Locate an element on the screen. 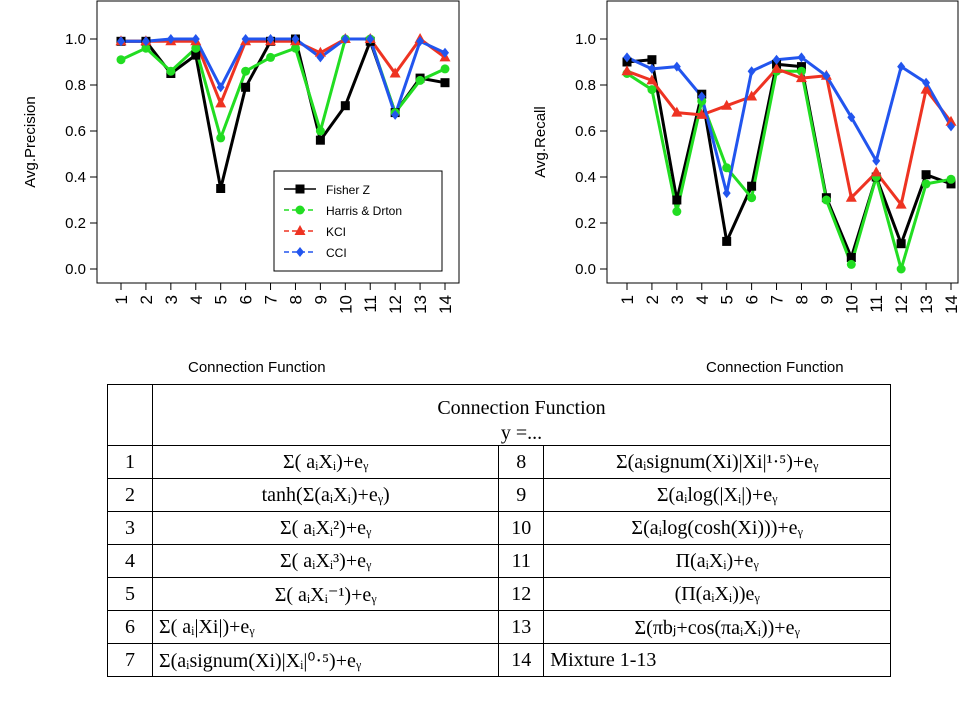  x-tick-label: 5 is located at coordinates (727, 299).